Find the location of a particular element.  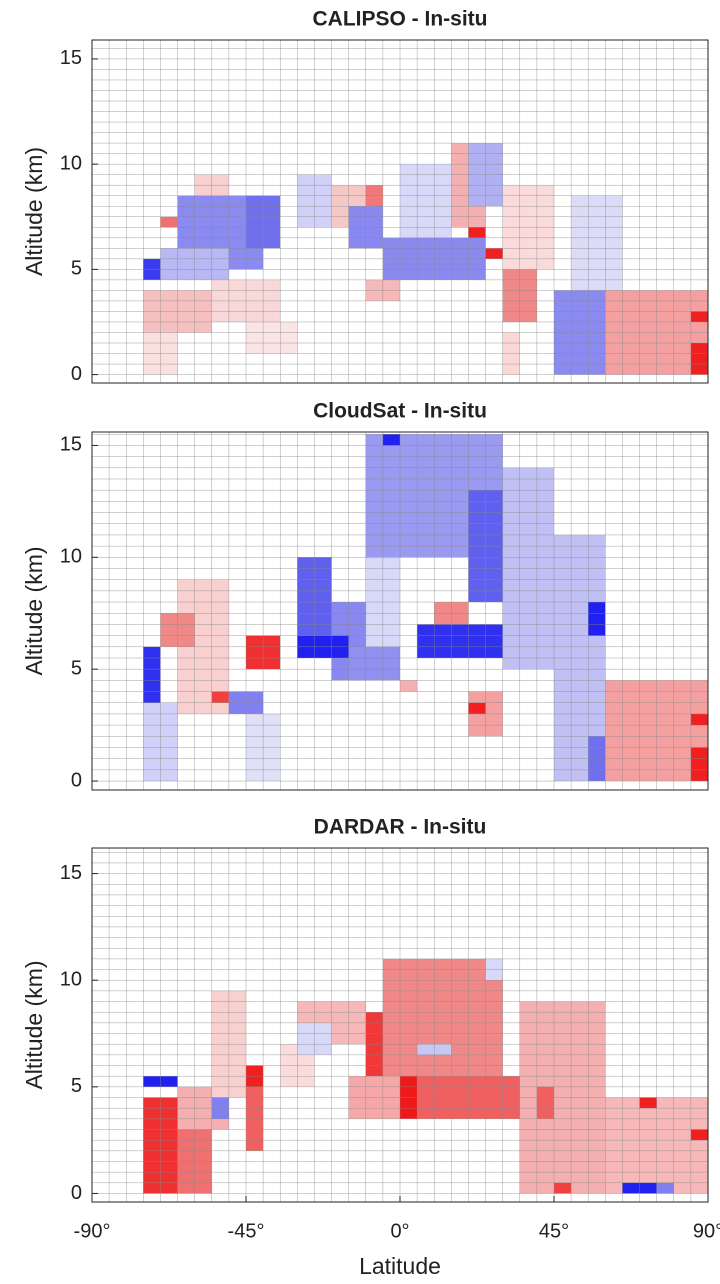

chart-title: CALIPSO - In-situ is located at coordinates (400, 19).